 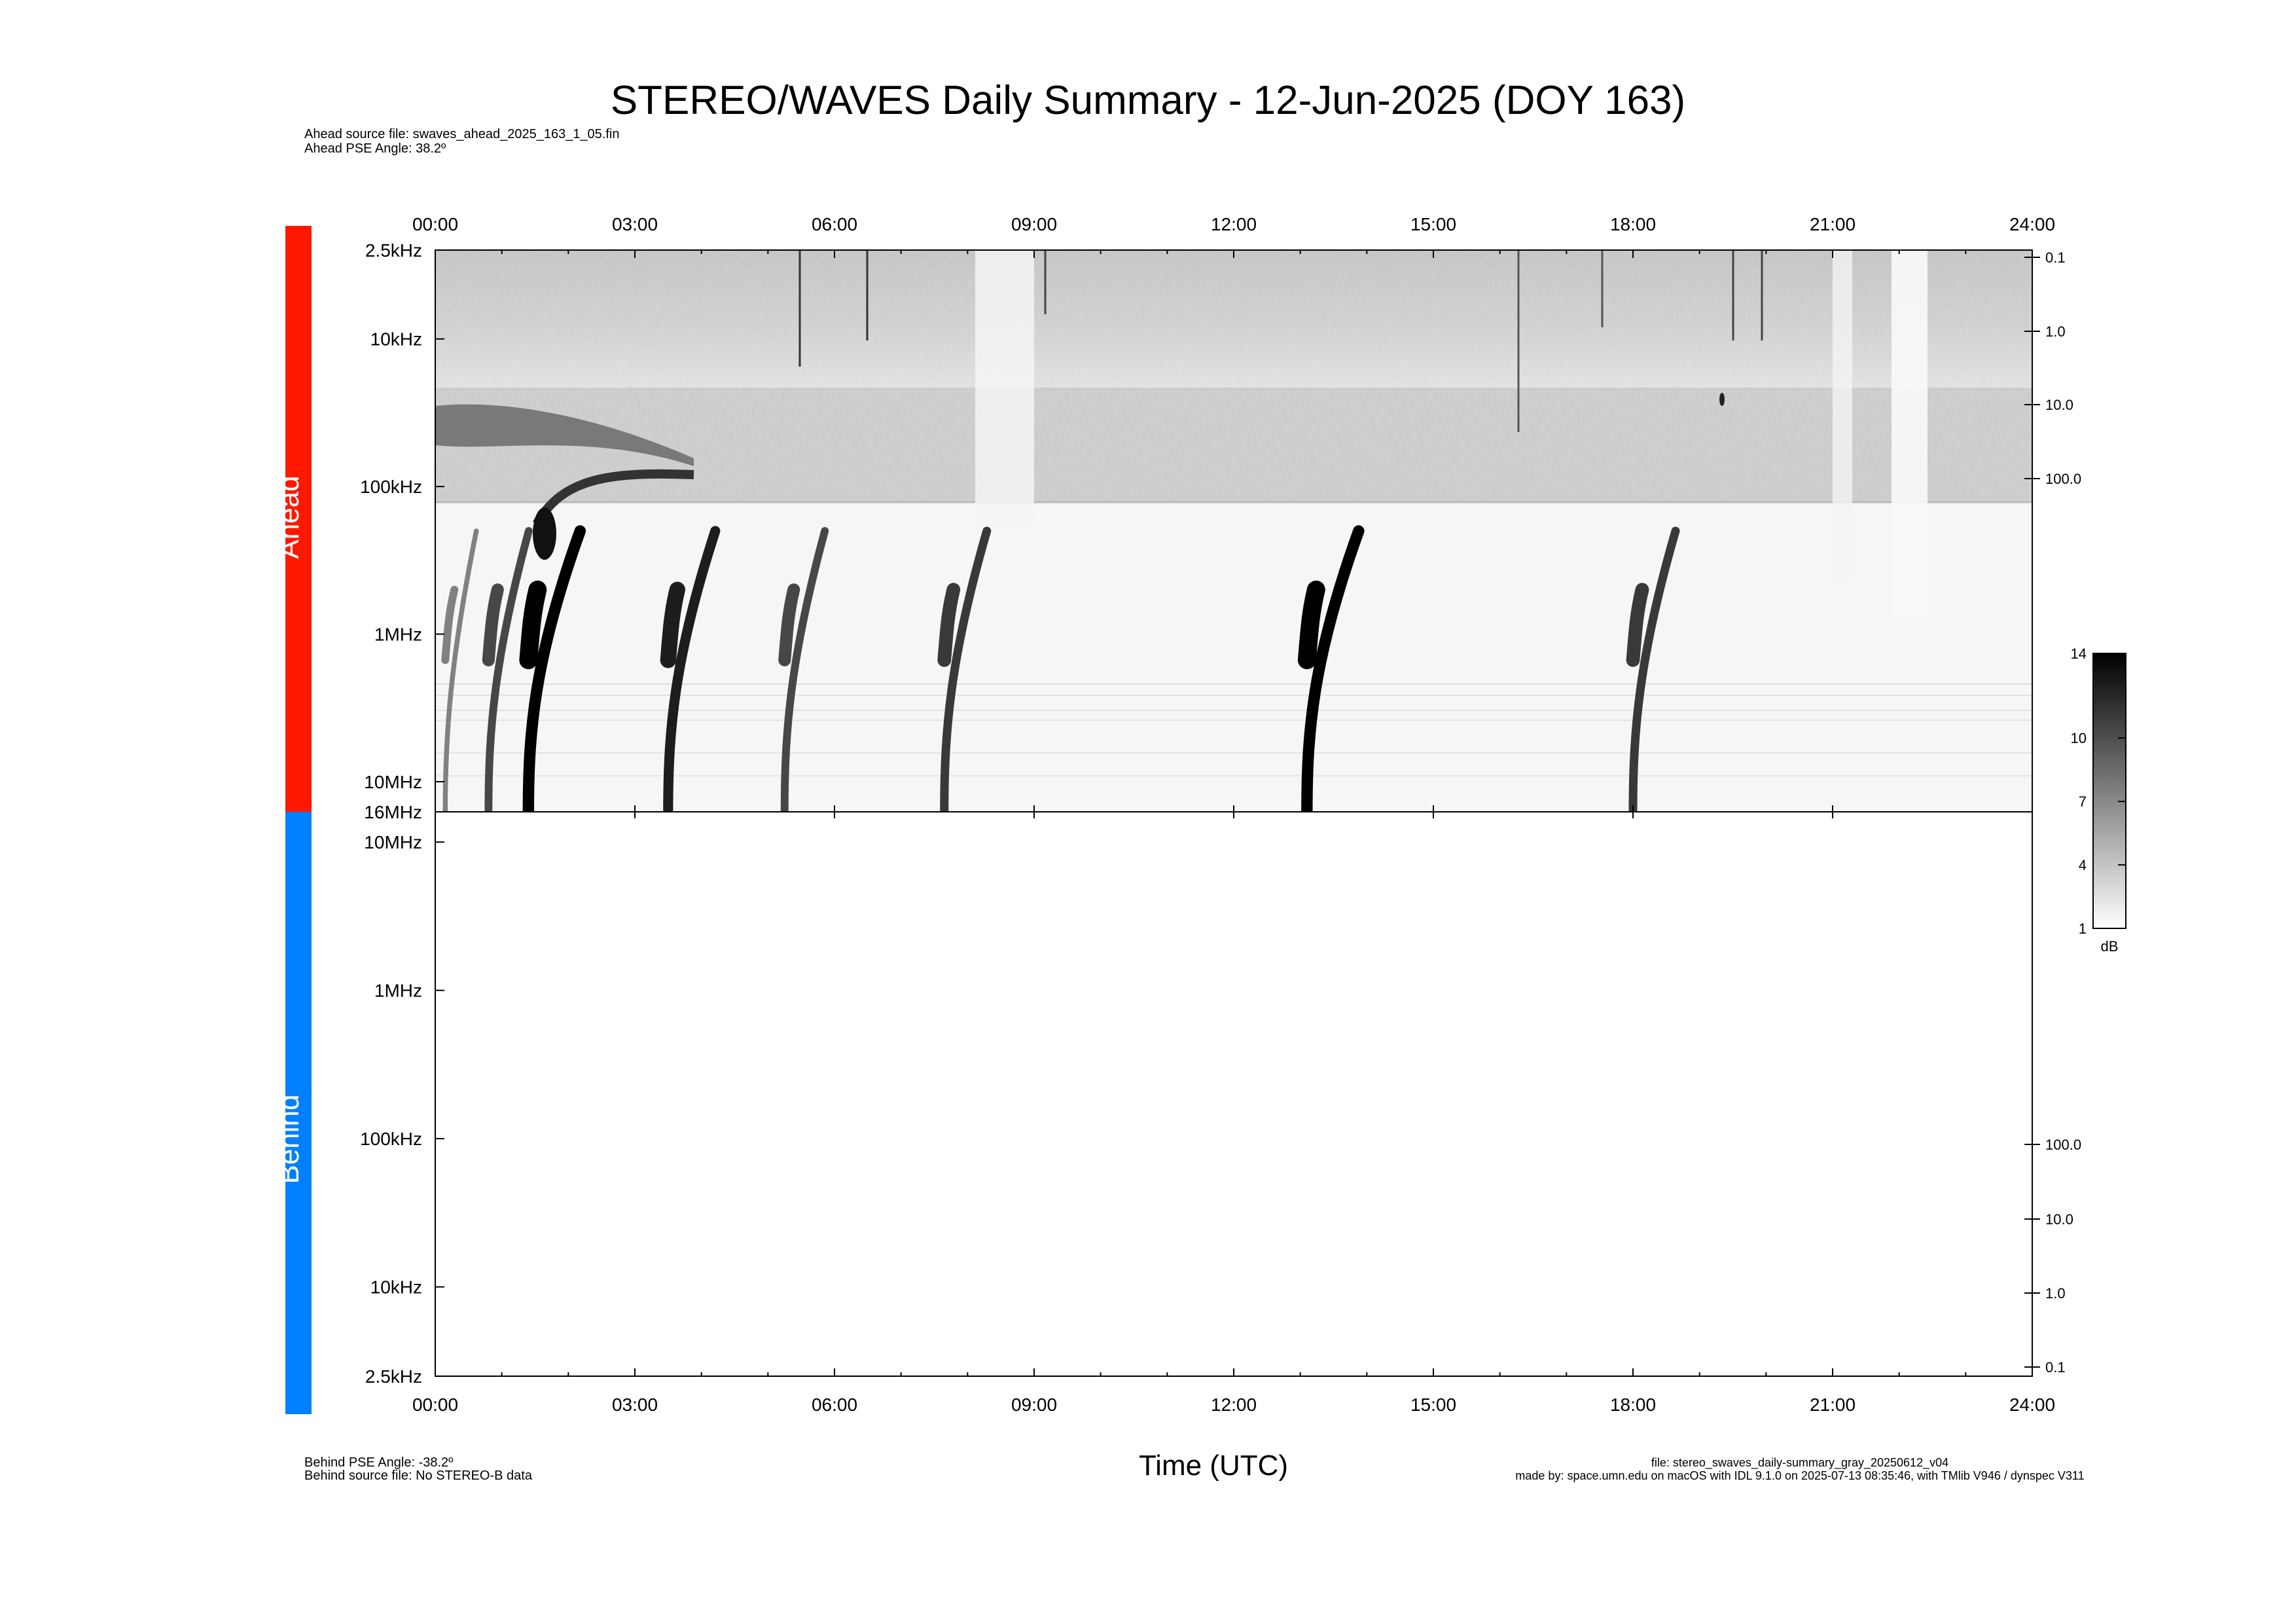 I want to click on x-tick-label-top: 03:00, so click(x=635, y=224).